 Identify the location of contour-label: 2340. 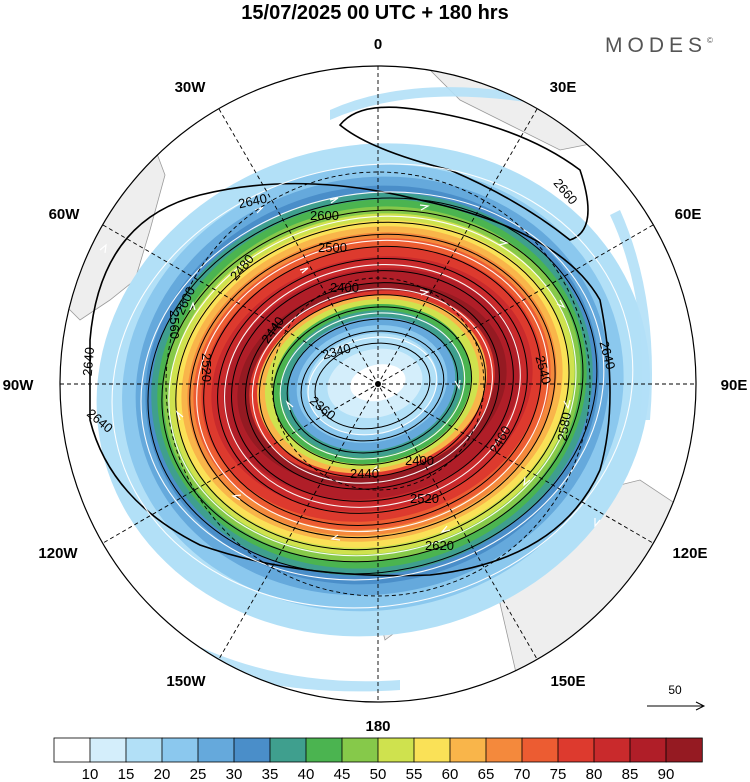
(337, 351).